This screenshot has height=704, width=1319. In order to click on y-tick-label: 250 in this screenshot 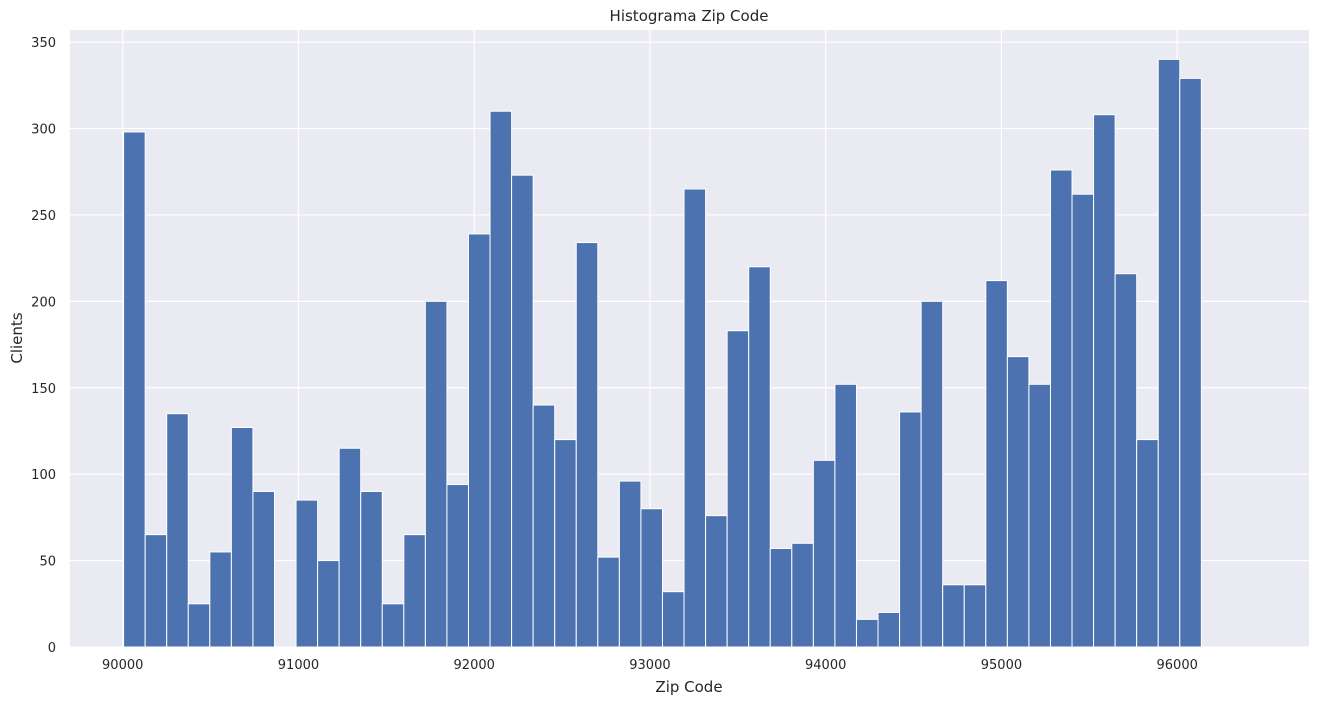, I will do `click(43, 216)`.